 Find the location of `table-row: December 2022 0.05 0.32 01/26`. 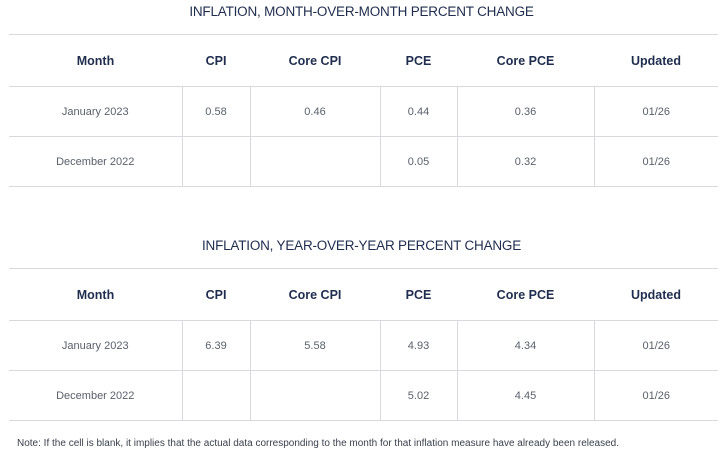

table-row: December 2022 0.05 0.32 01/26 is located at coordinates (363, 161).